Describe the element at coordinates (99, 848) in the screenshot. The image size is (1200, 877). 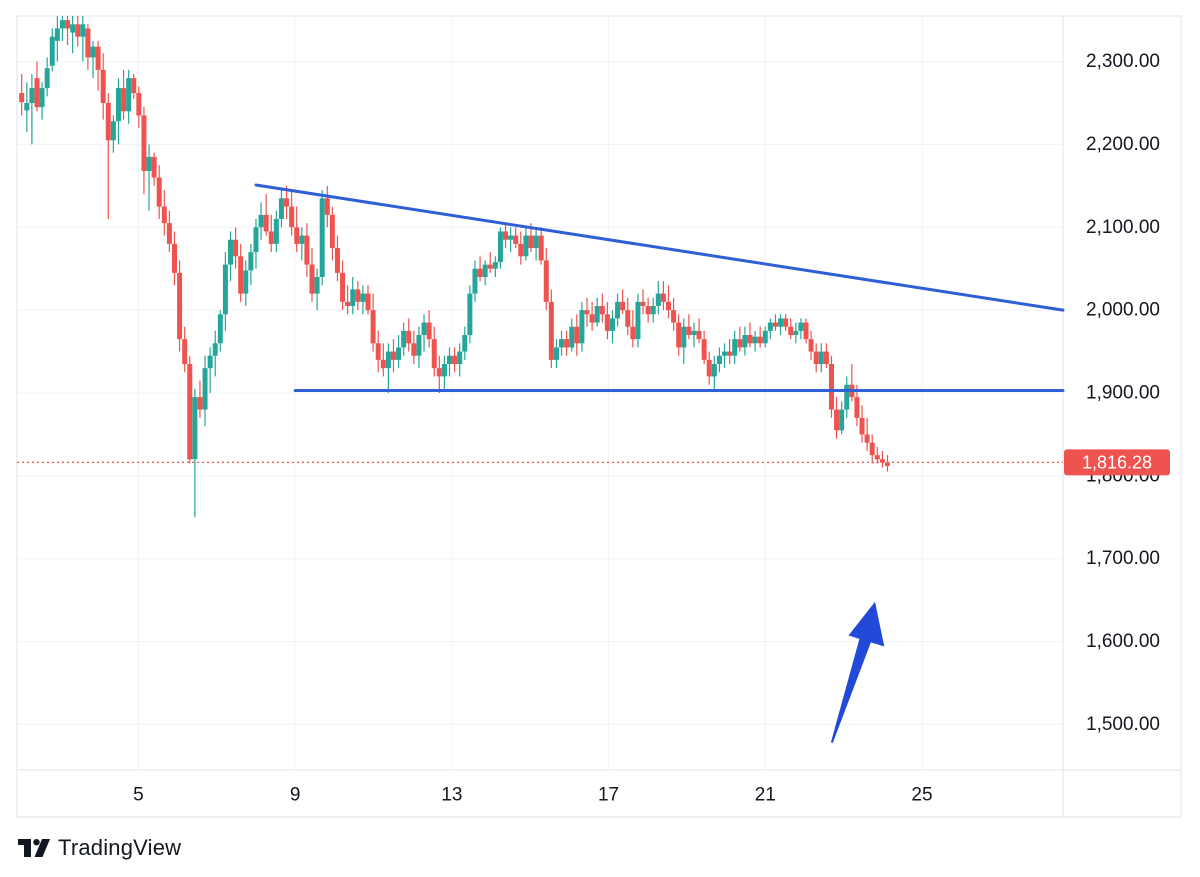
I see `tradingview-brand: TradingView` at that location.